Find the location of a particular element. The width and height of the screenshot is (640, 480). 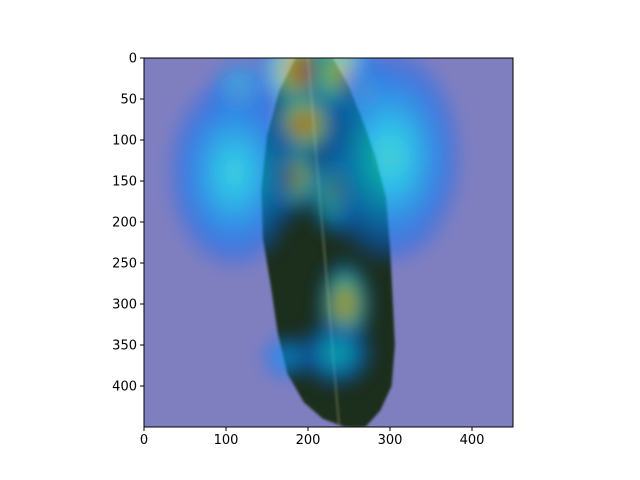

y-tick-label: 200 is located at coordinates (124, 223).